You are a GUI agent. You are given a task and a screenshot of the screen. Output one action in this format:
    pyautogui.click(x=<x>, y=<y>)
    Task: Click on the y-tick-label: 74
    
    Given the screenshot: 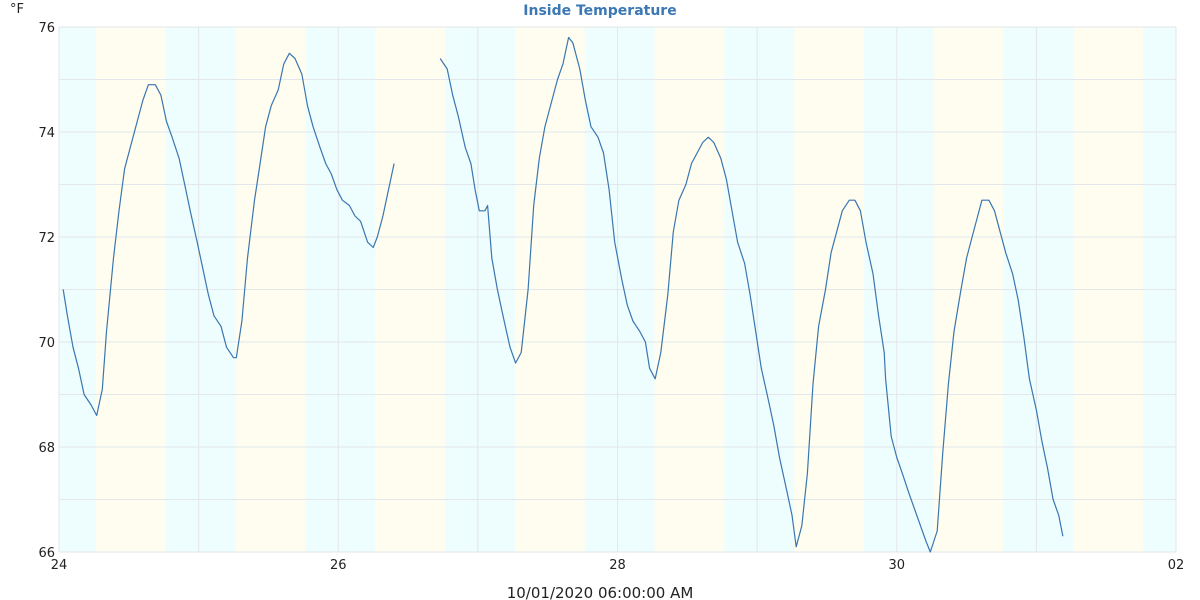 What is the action you would take?
    pyautogui.click(x=46, y=133)
    